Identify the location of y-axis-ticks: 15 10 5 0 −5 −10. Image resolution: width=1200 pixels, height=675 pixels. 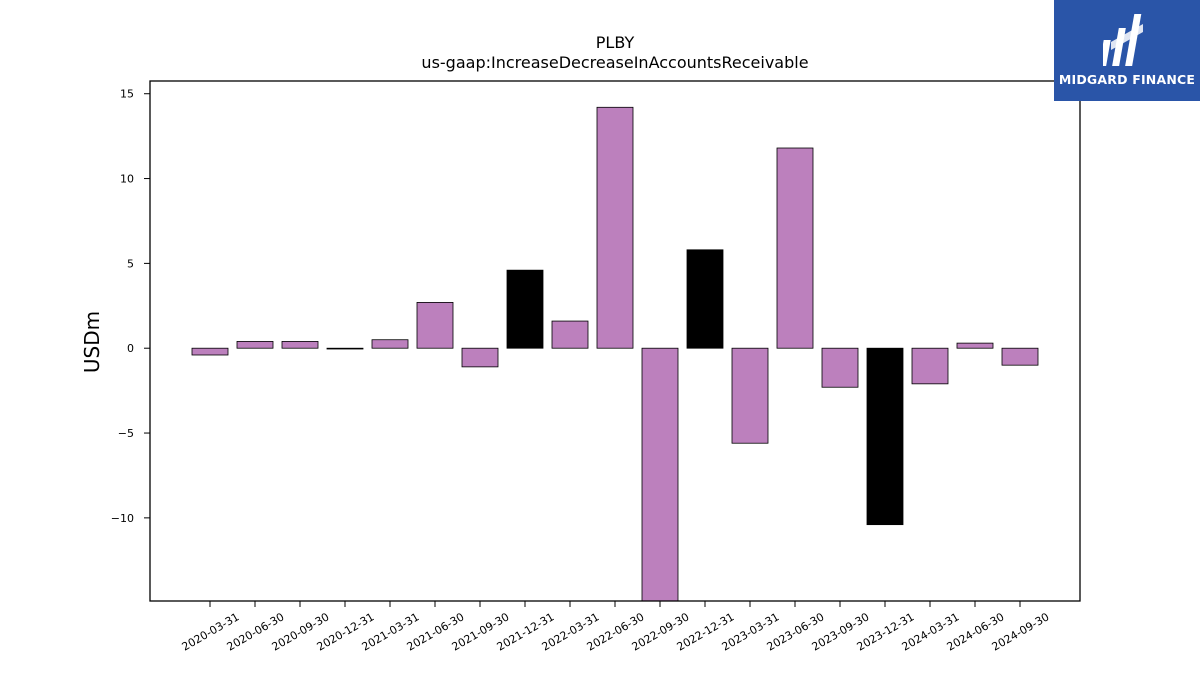
(130, 306).